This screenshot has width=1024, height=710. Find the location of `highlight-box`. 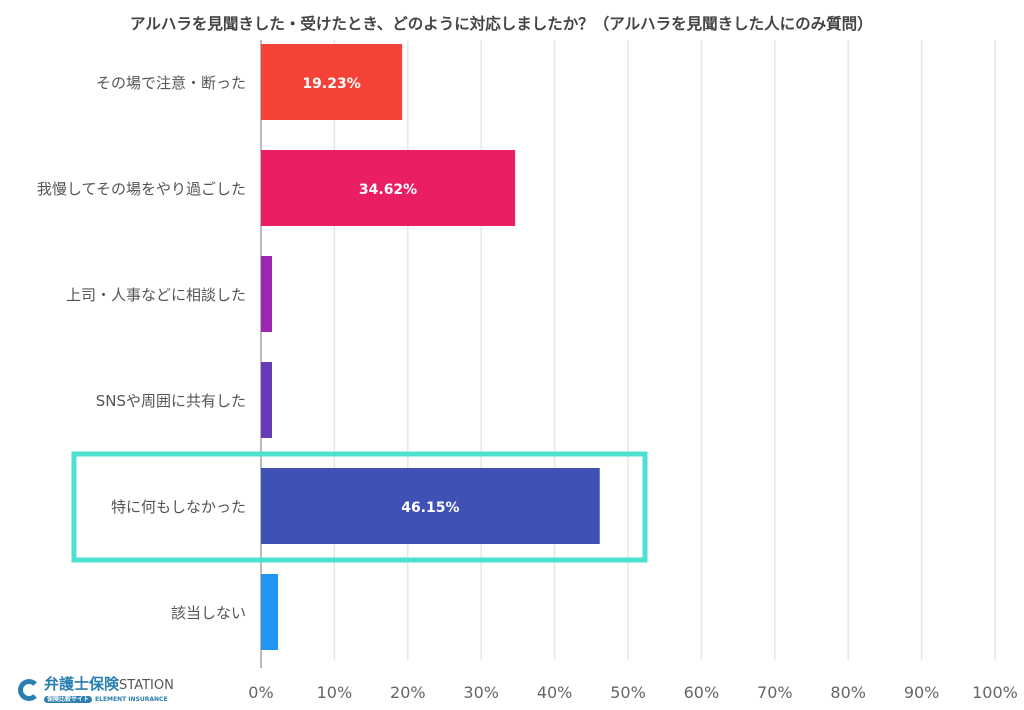

highlight-box is located at coordinates (359, 507).